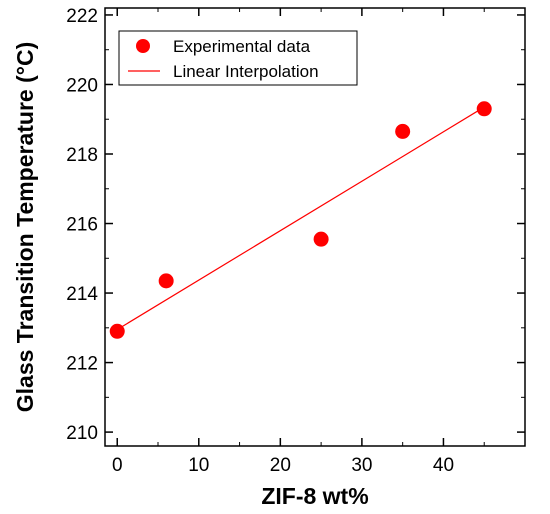 Image resolution: width=550 pixels, height=514 pixels. I want to click on x-tick-label: 0, so click(117, 465).